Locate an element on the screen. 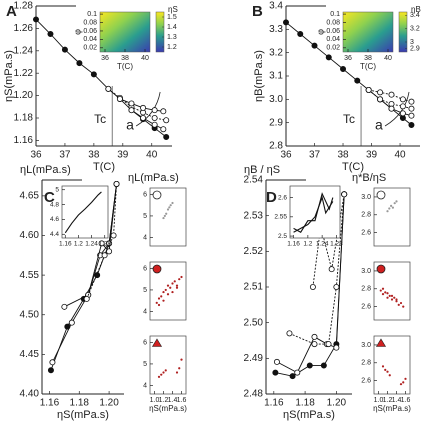 This screenshot has height=428, width=440. panel-label: B is located at coordinates (257, 11).